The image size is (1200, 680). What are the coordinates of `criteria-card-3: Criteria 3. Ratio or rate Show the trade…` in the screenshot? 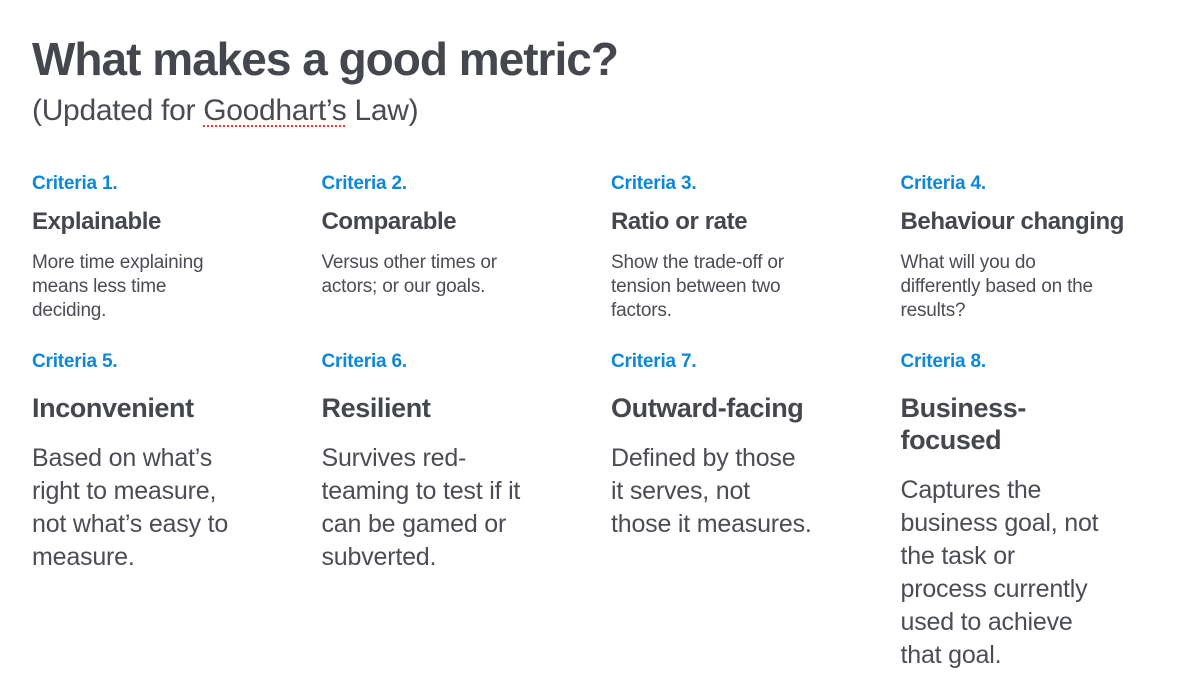 It's located at (743, 248).